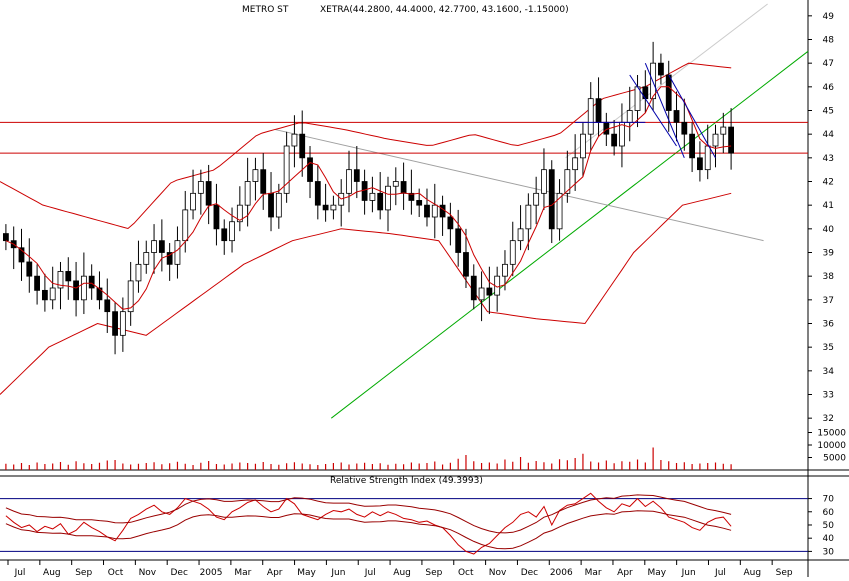 This screenshot has width=849, height=581. Describe the element at coordinates (424, 450) in the screenshot. I see `volume-panel: 5000 10000 15000` at that location.